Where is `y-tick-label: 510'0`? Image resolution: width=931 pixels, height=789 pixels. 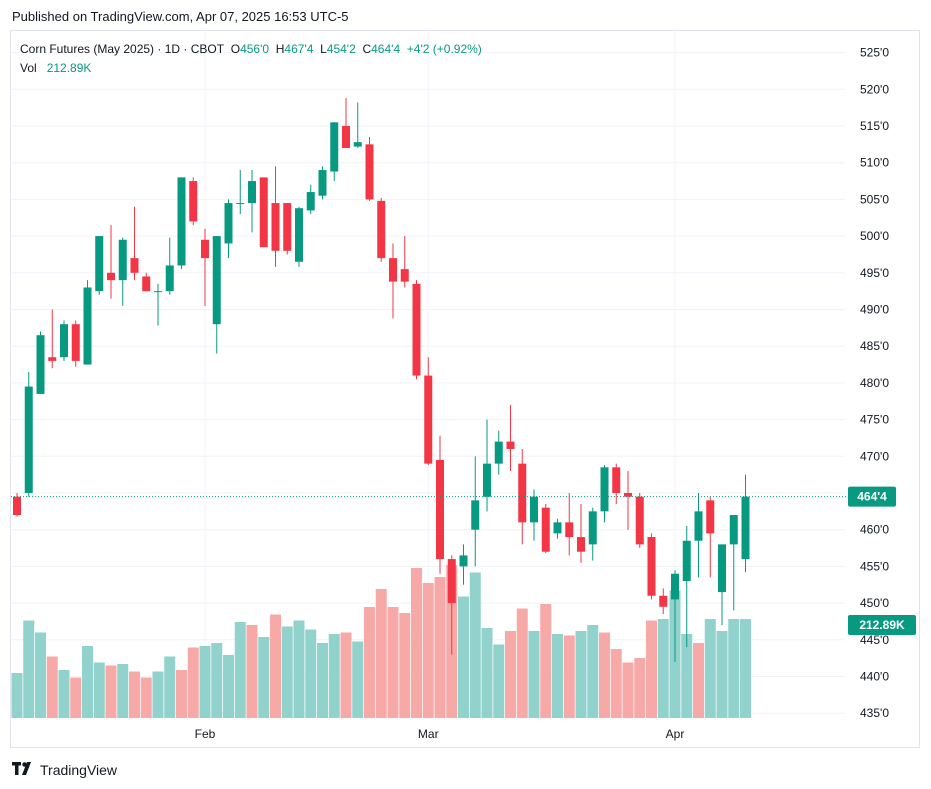
y-tick-label: 510'0 is located at coordinates (874, 163).